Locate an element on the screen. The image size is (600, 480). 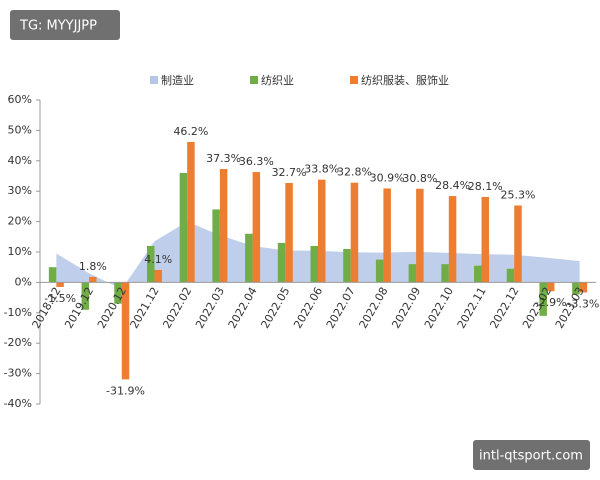
y-tick-label: 0% is located at coordinates (23, 281).